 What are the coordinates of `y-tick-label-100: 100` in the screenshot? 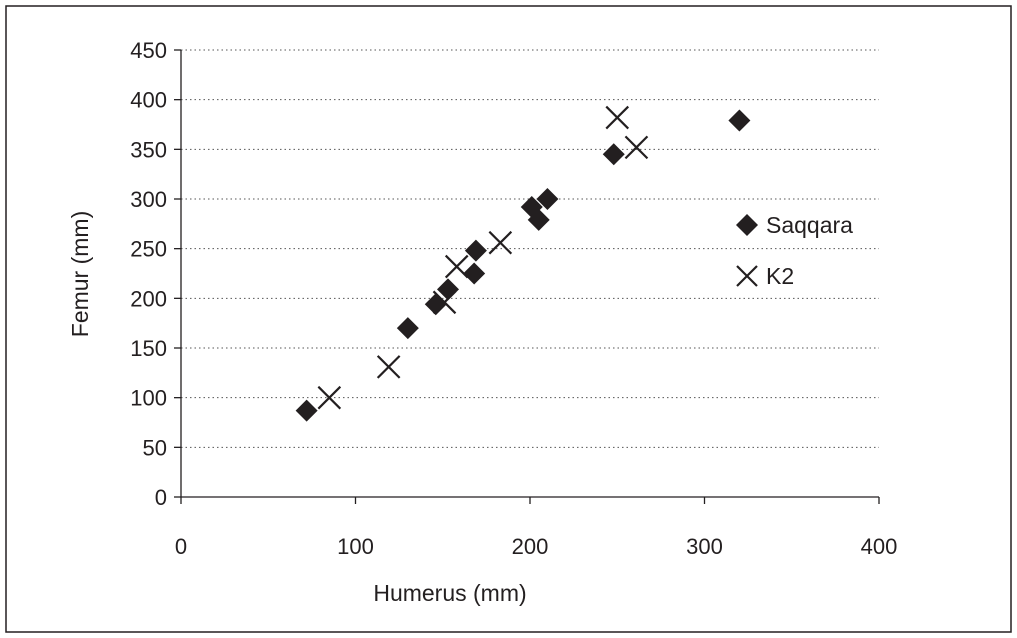 It's located at (148, 398).